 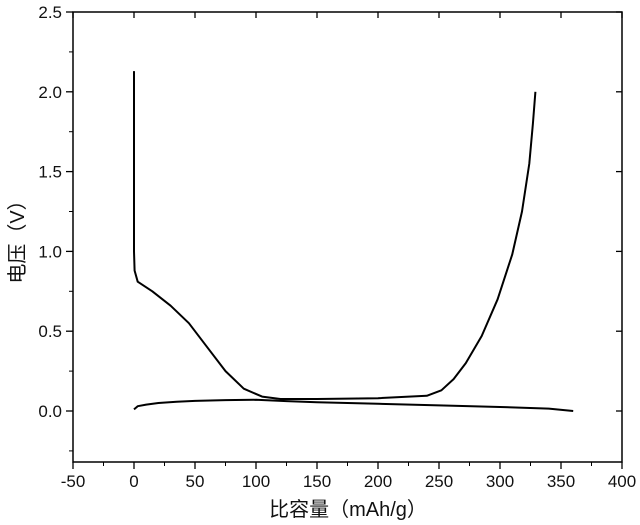 What do you see at coordinates (500, 481) in the screenshot?
I see `x-tick-label: 300` at bounding box center [500, 481].